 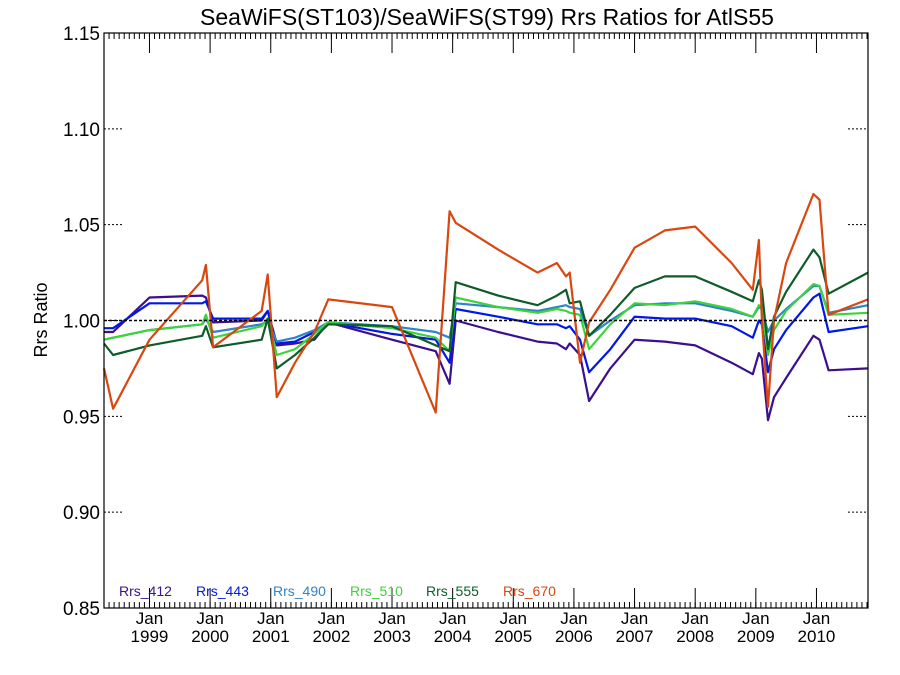 I want to click on x-tick-year-label: 2001, so click(x=271, y=636).